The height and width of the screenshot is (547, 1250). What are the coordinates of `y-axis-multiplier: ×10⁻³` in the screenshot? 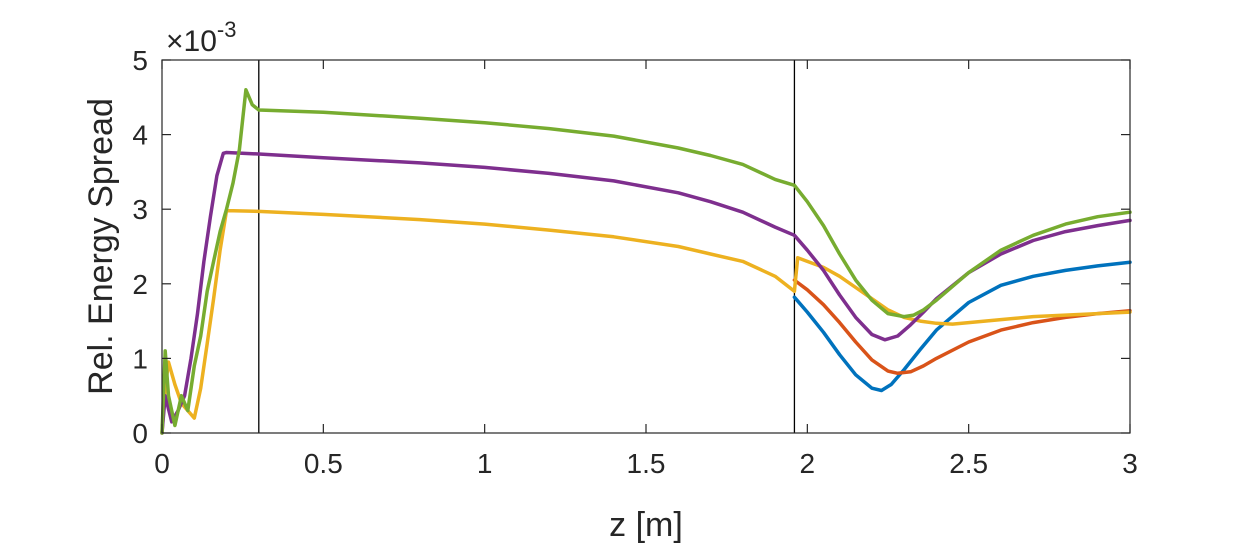 It's located at (201, 37).